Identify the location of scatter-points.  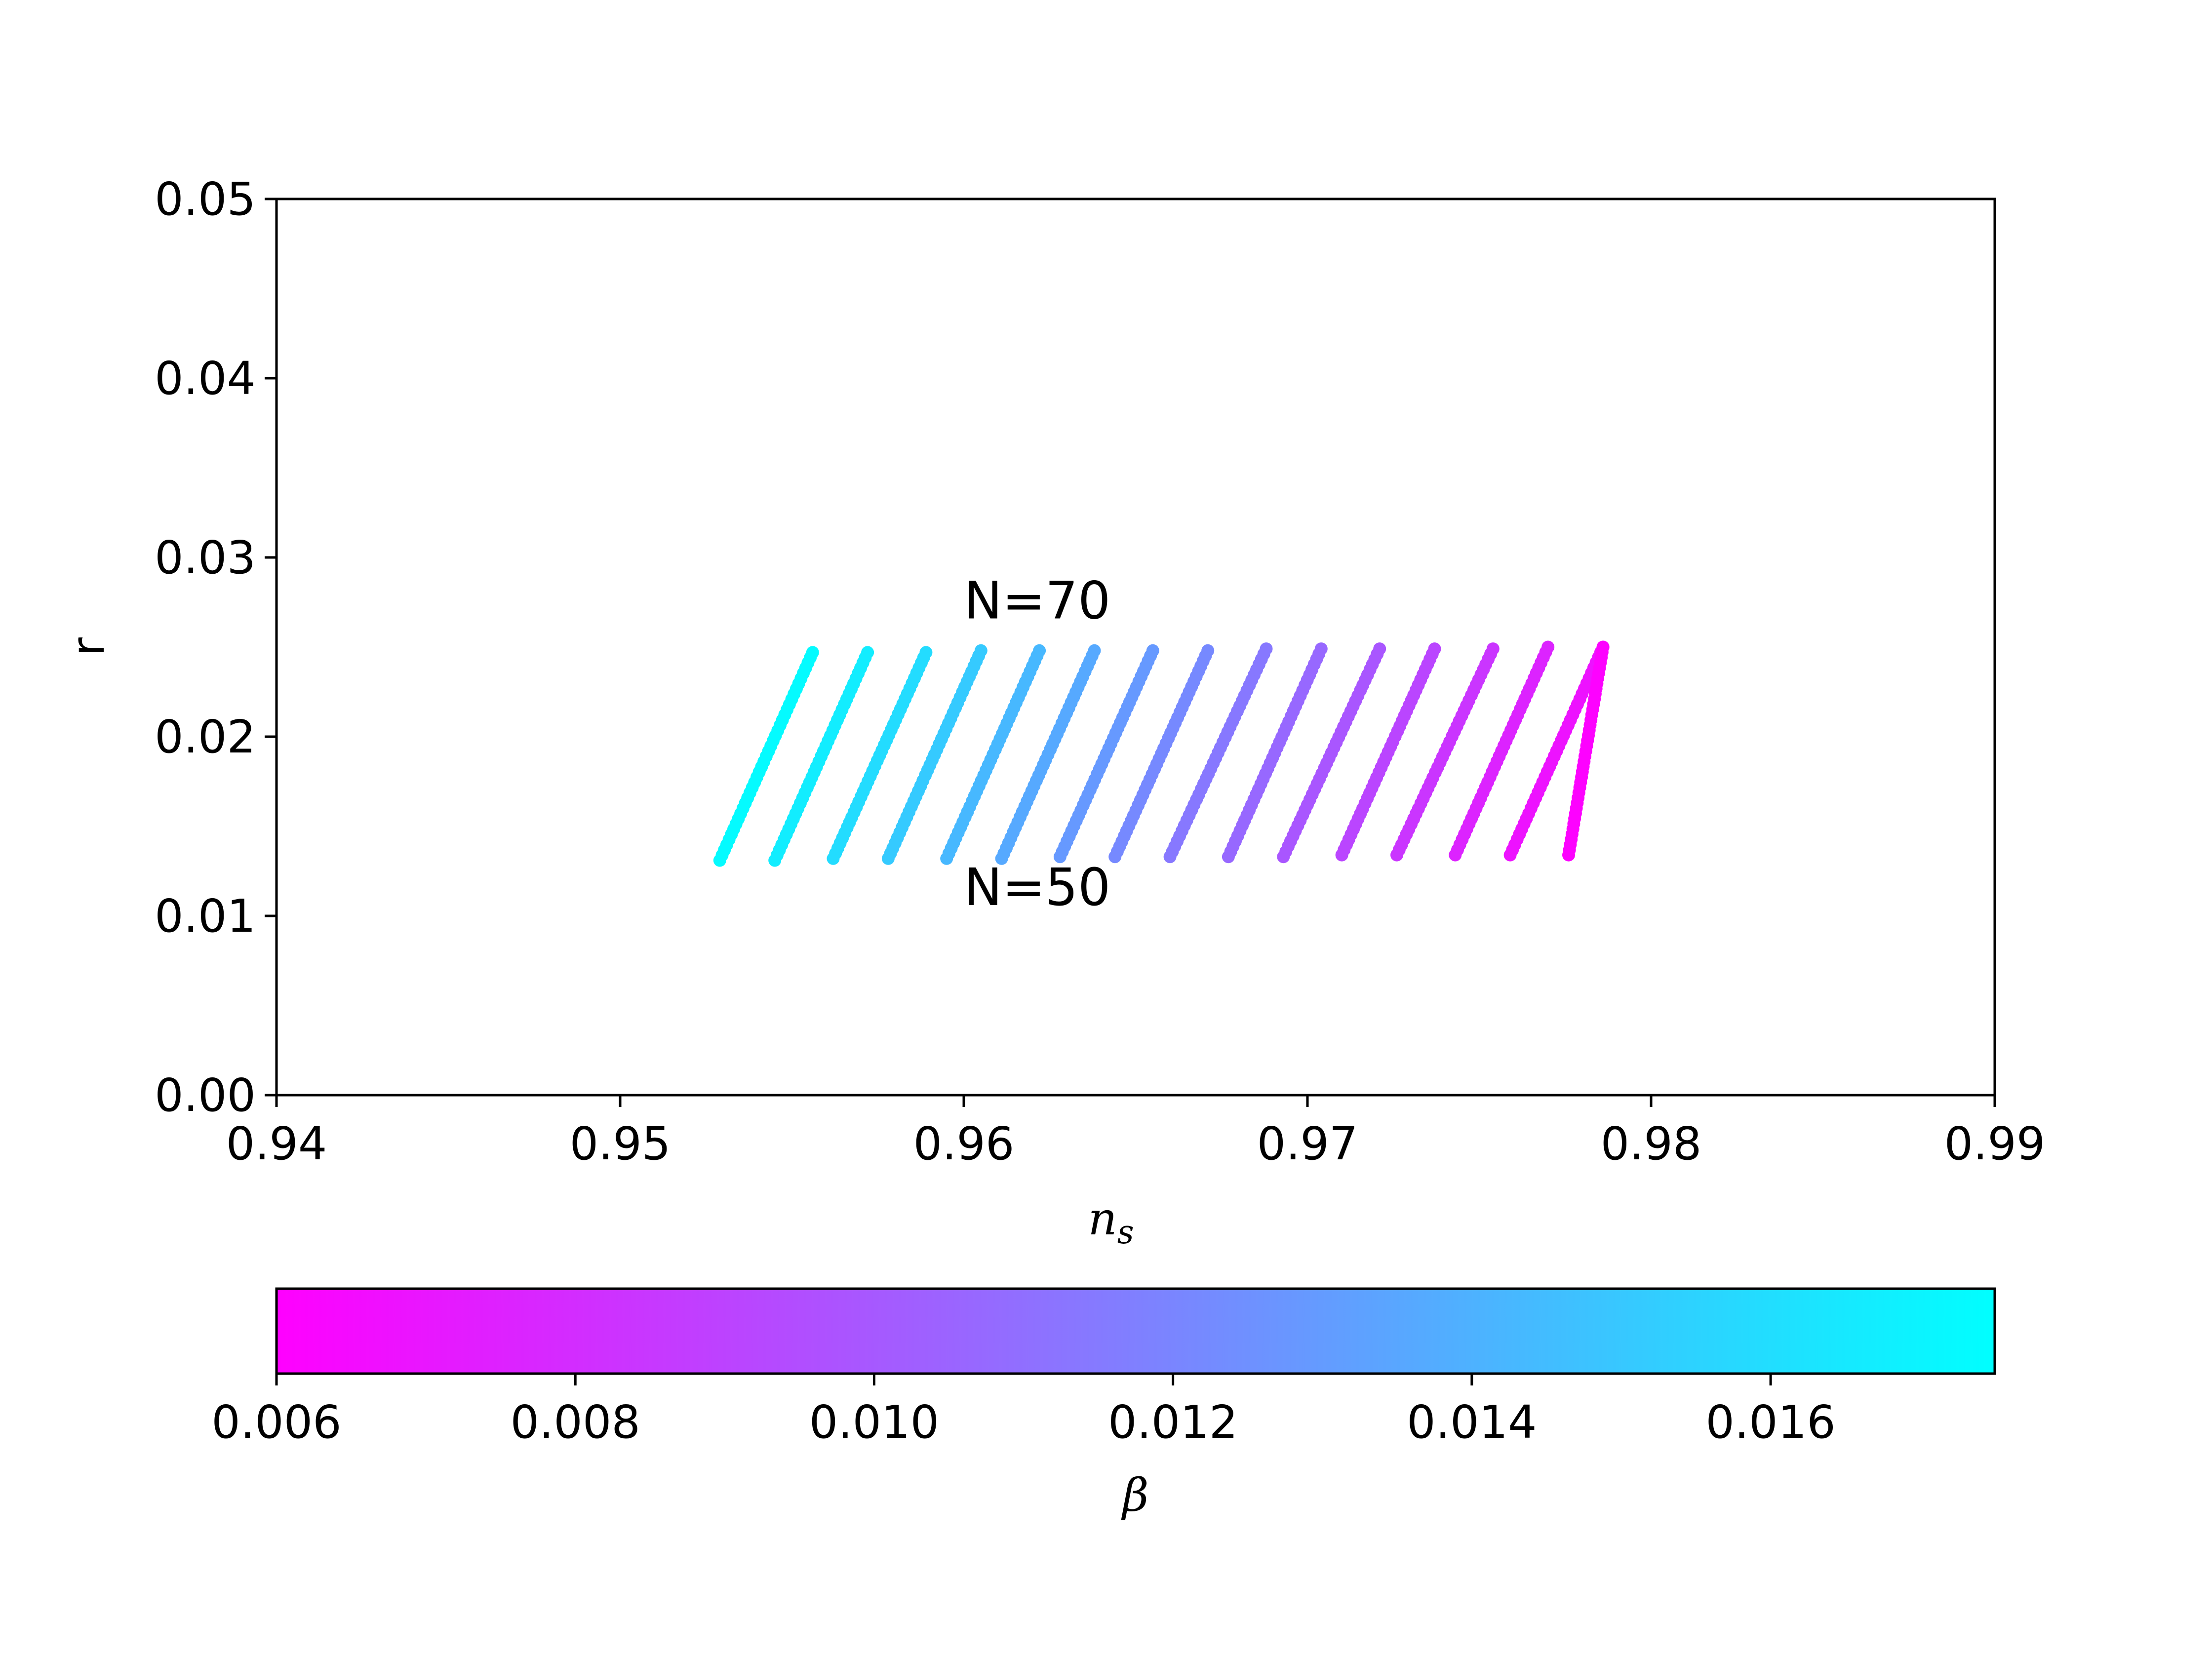
(1162, 754).